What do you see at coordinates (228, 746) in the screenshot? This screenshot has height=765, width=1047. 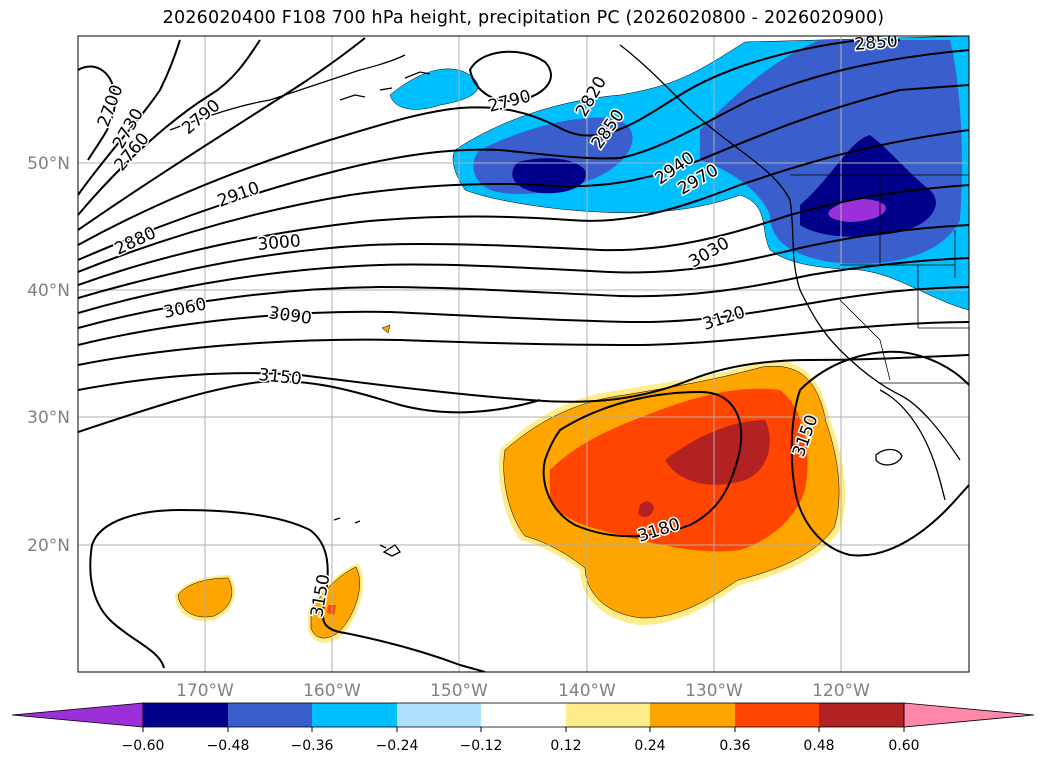 I see `colorbar-label-2: −0.48` at bounding box center [228, 746].